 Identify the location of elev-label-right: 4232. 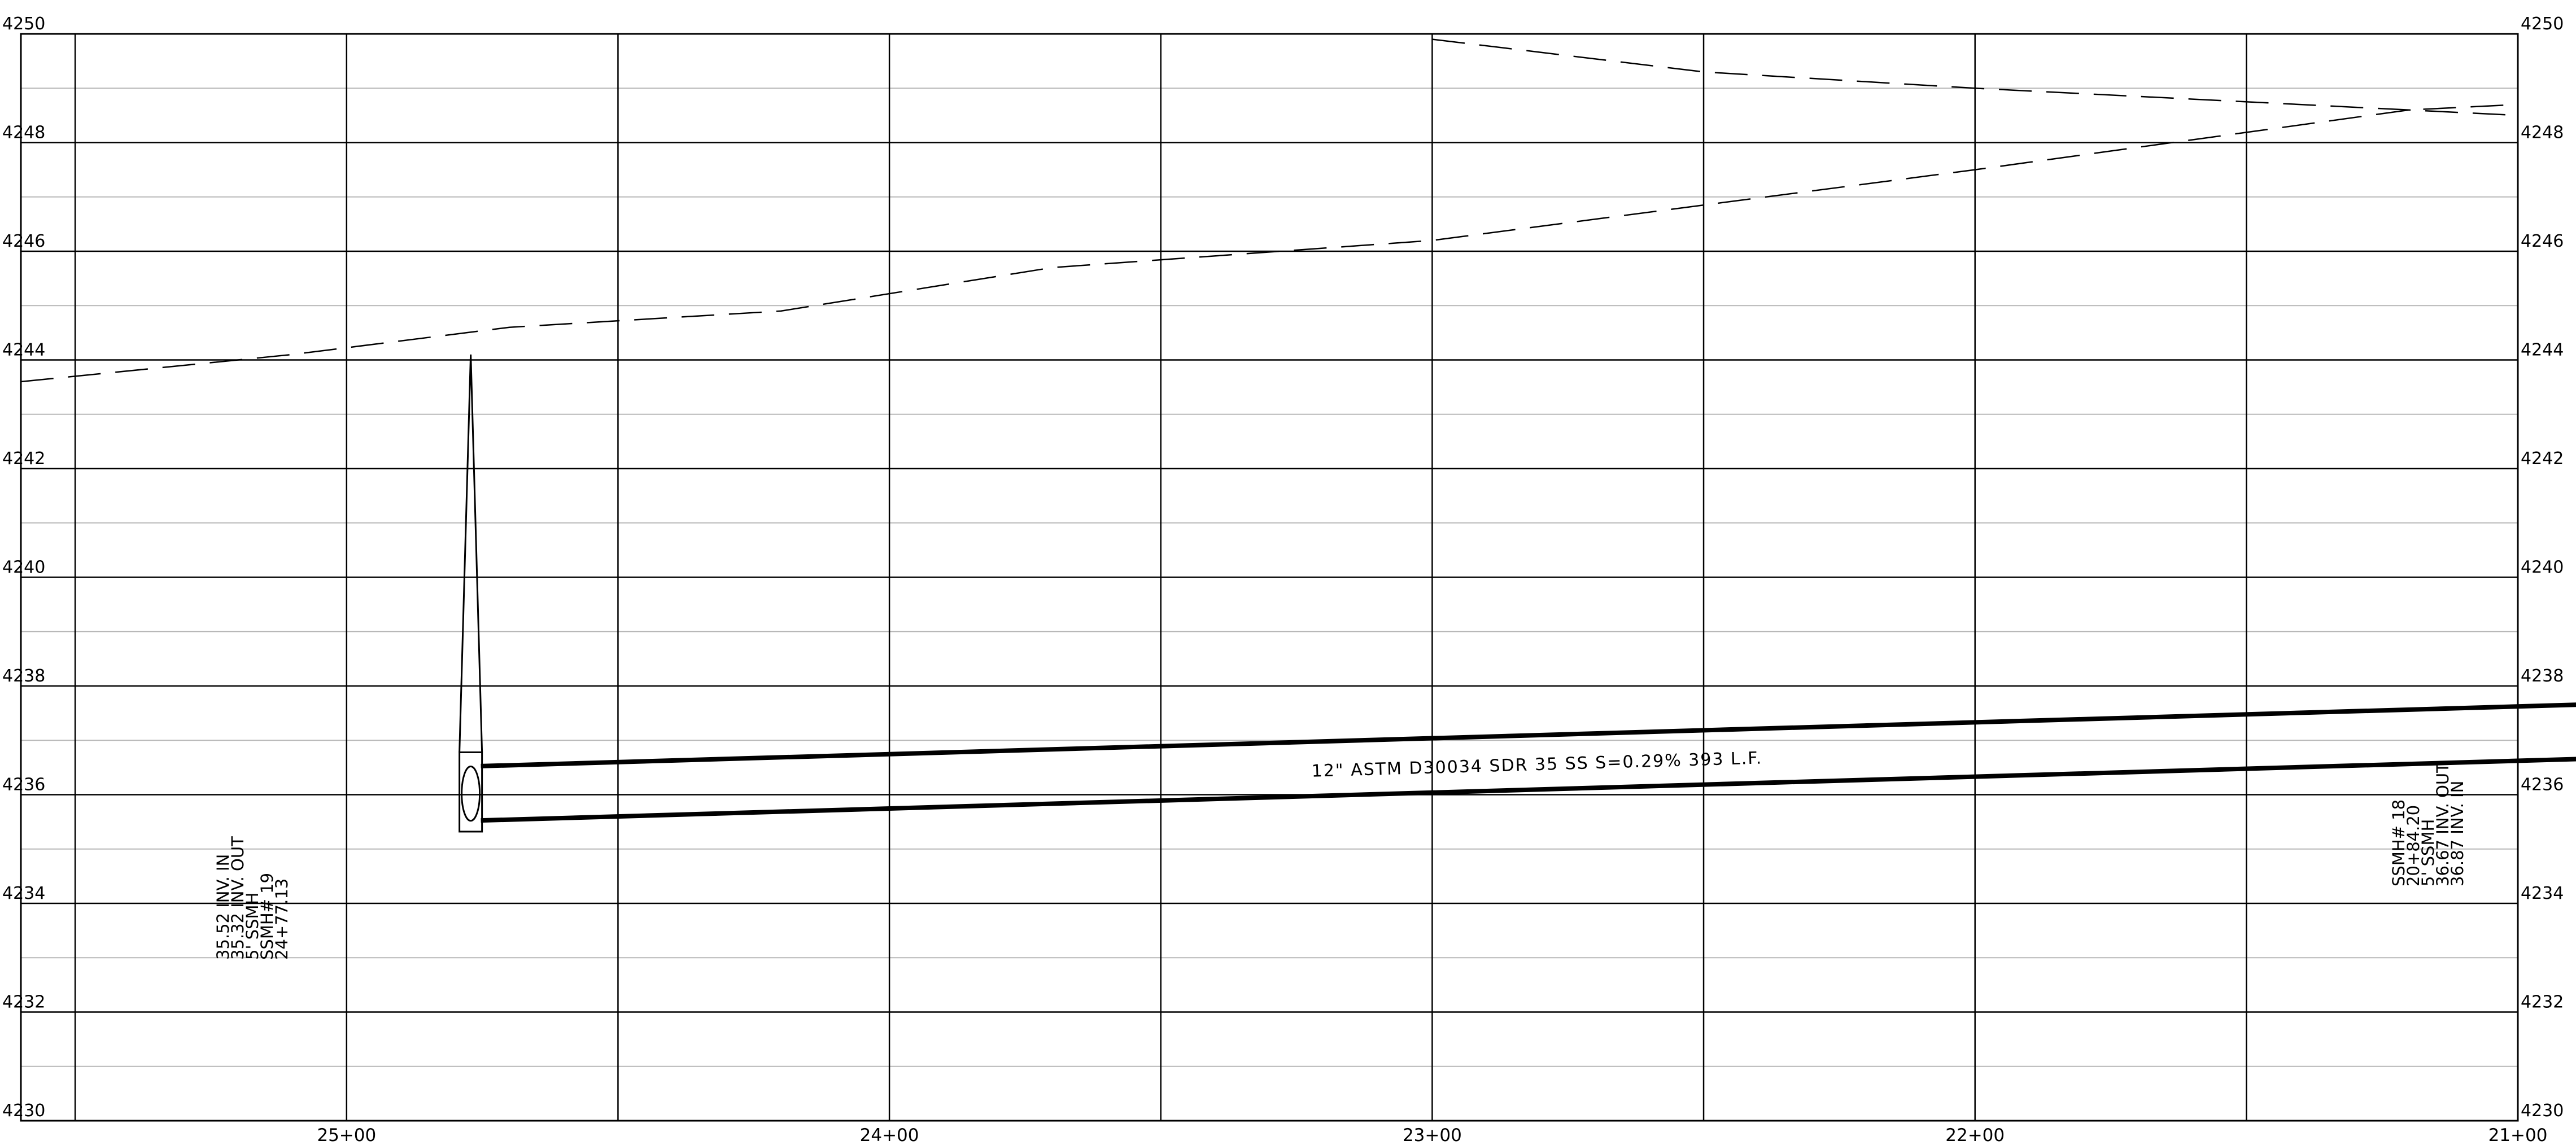
(2542, 1002).